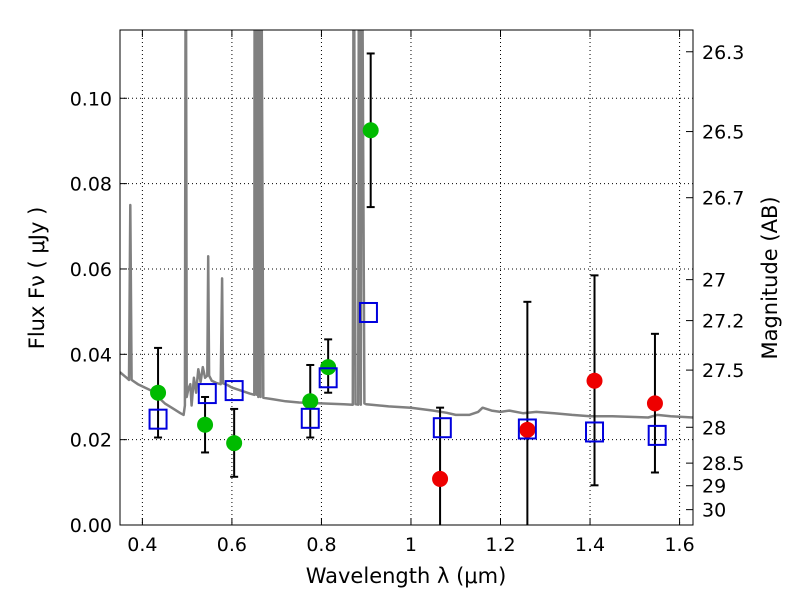 The height and width of the screenshot is (600, 800). What do you see at coordinates (723, 53) in the screenshot?
I see `mag-tick-label: 26.3` at bounding box center [723, 53].